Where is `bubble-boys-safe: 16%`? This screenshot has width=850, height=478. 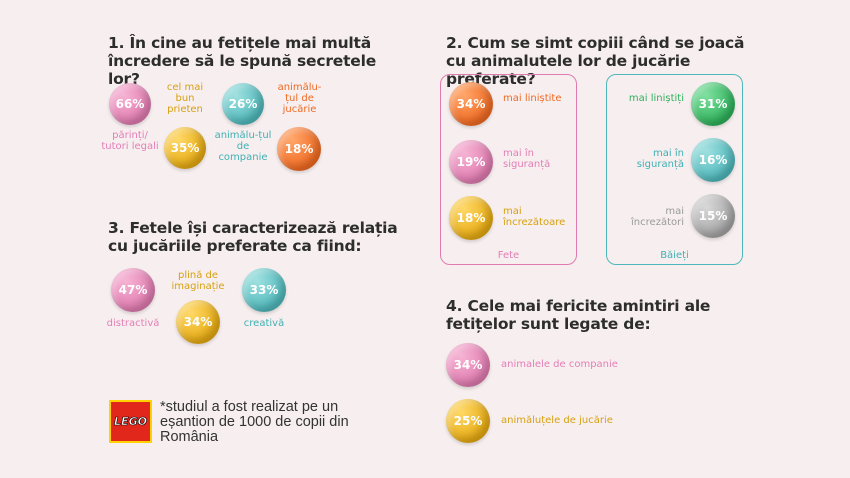
bubble-boys-safe: 16% is located at coordinates (713, 160).